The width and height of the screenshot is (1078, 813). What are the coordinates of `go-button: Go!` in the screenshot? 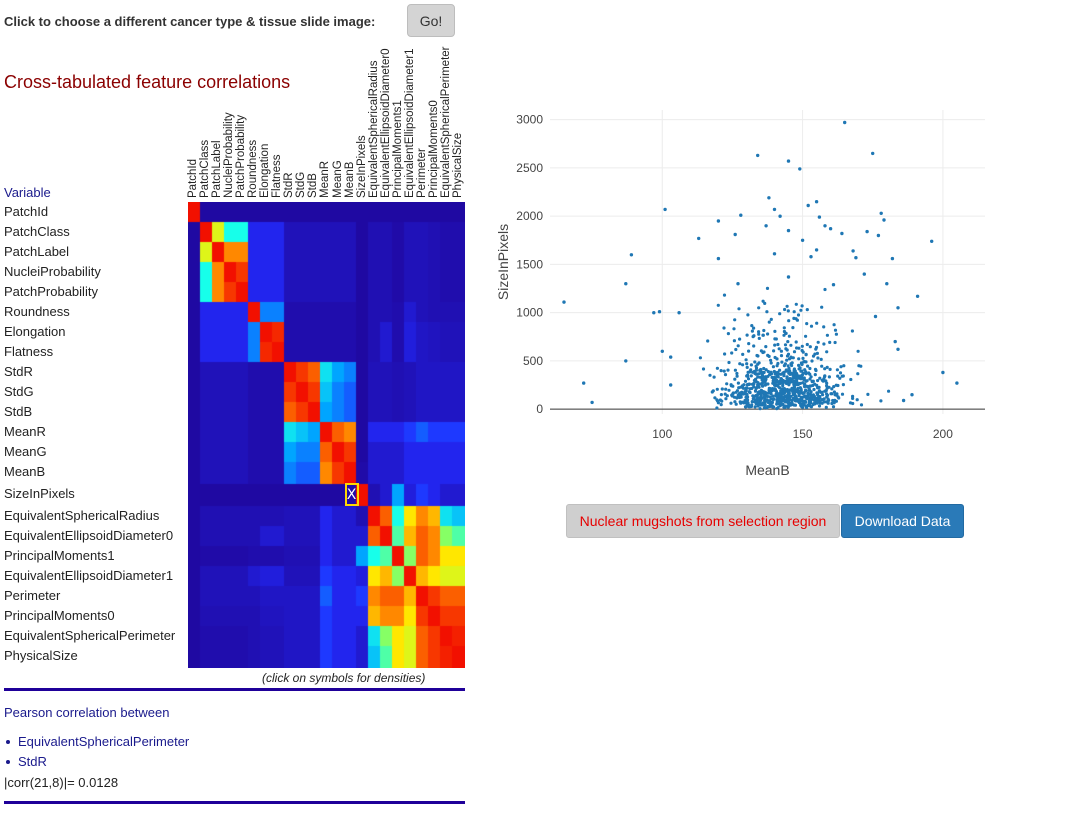 It's located at (431, 20).